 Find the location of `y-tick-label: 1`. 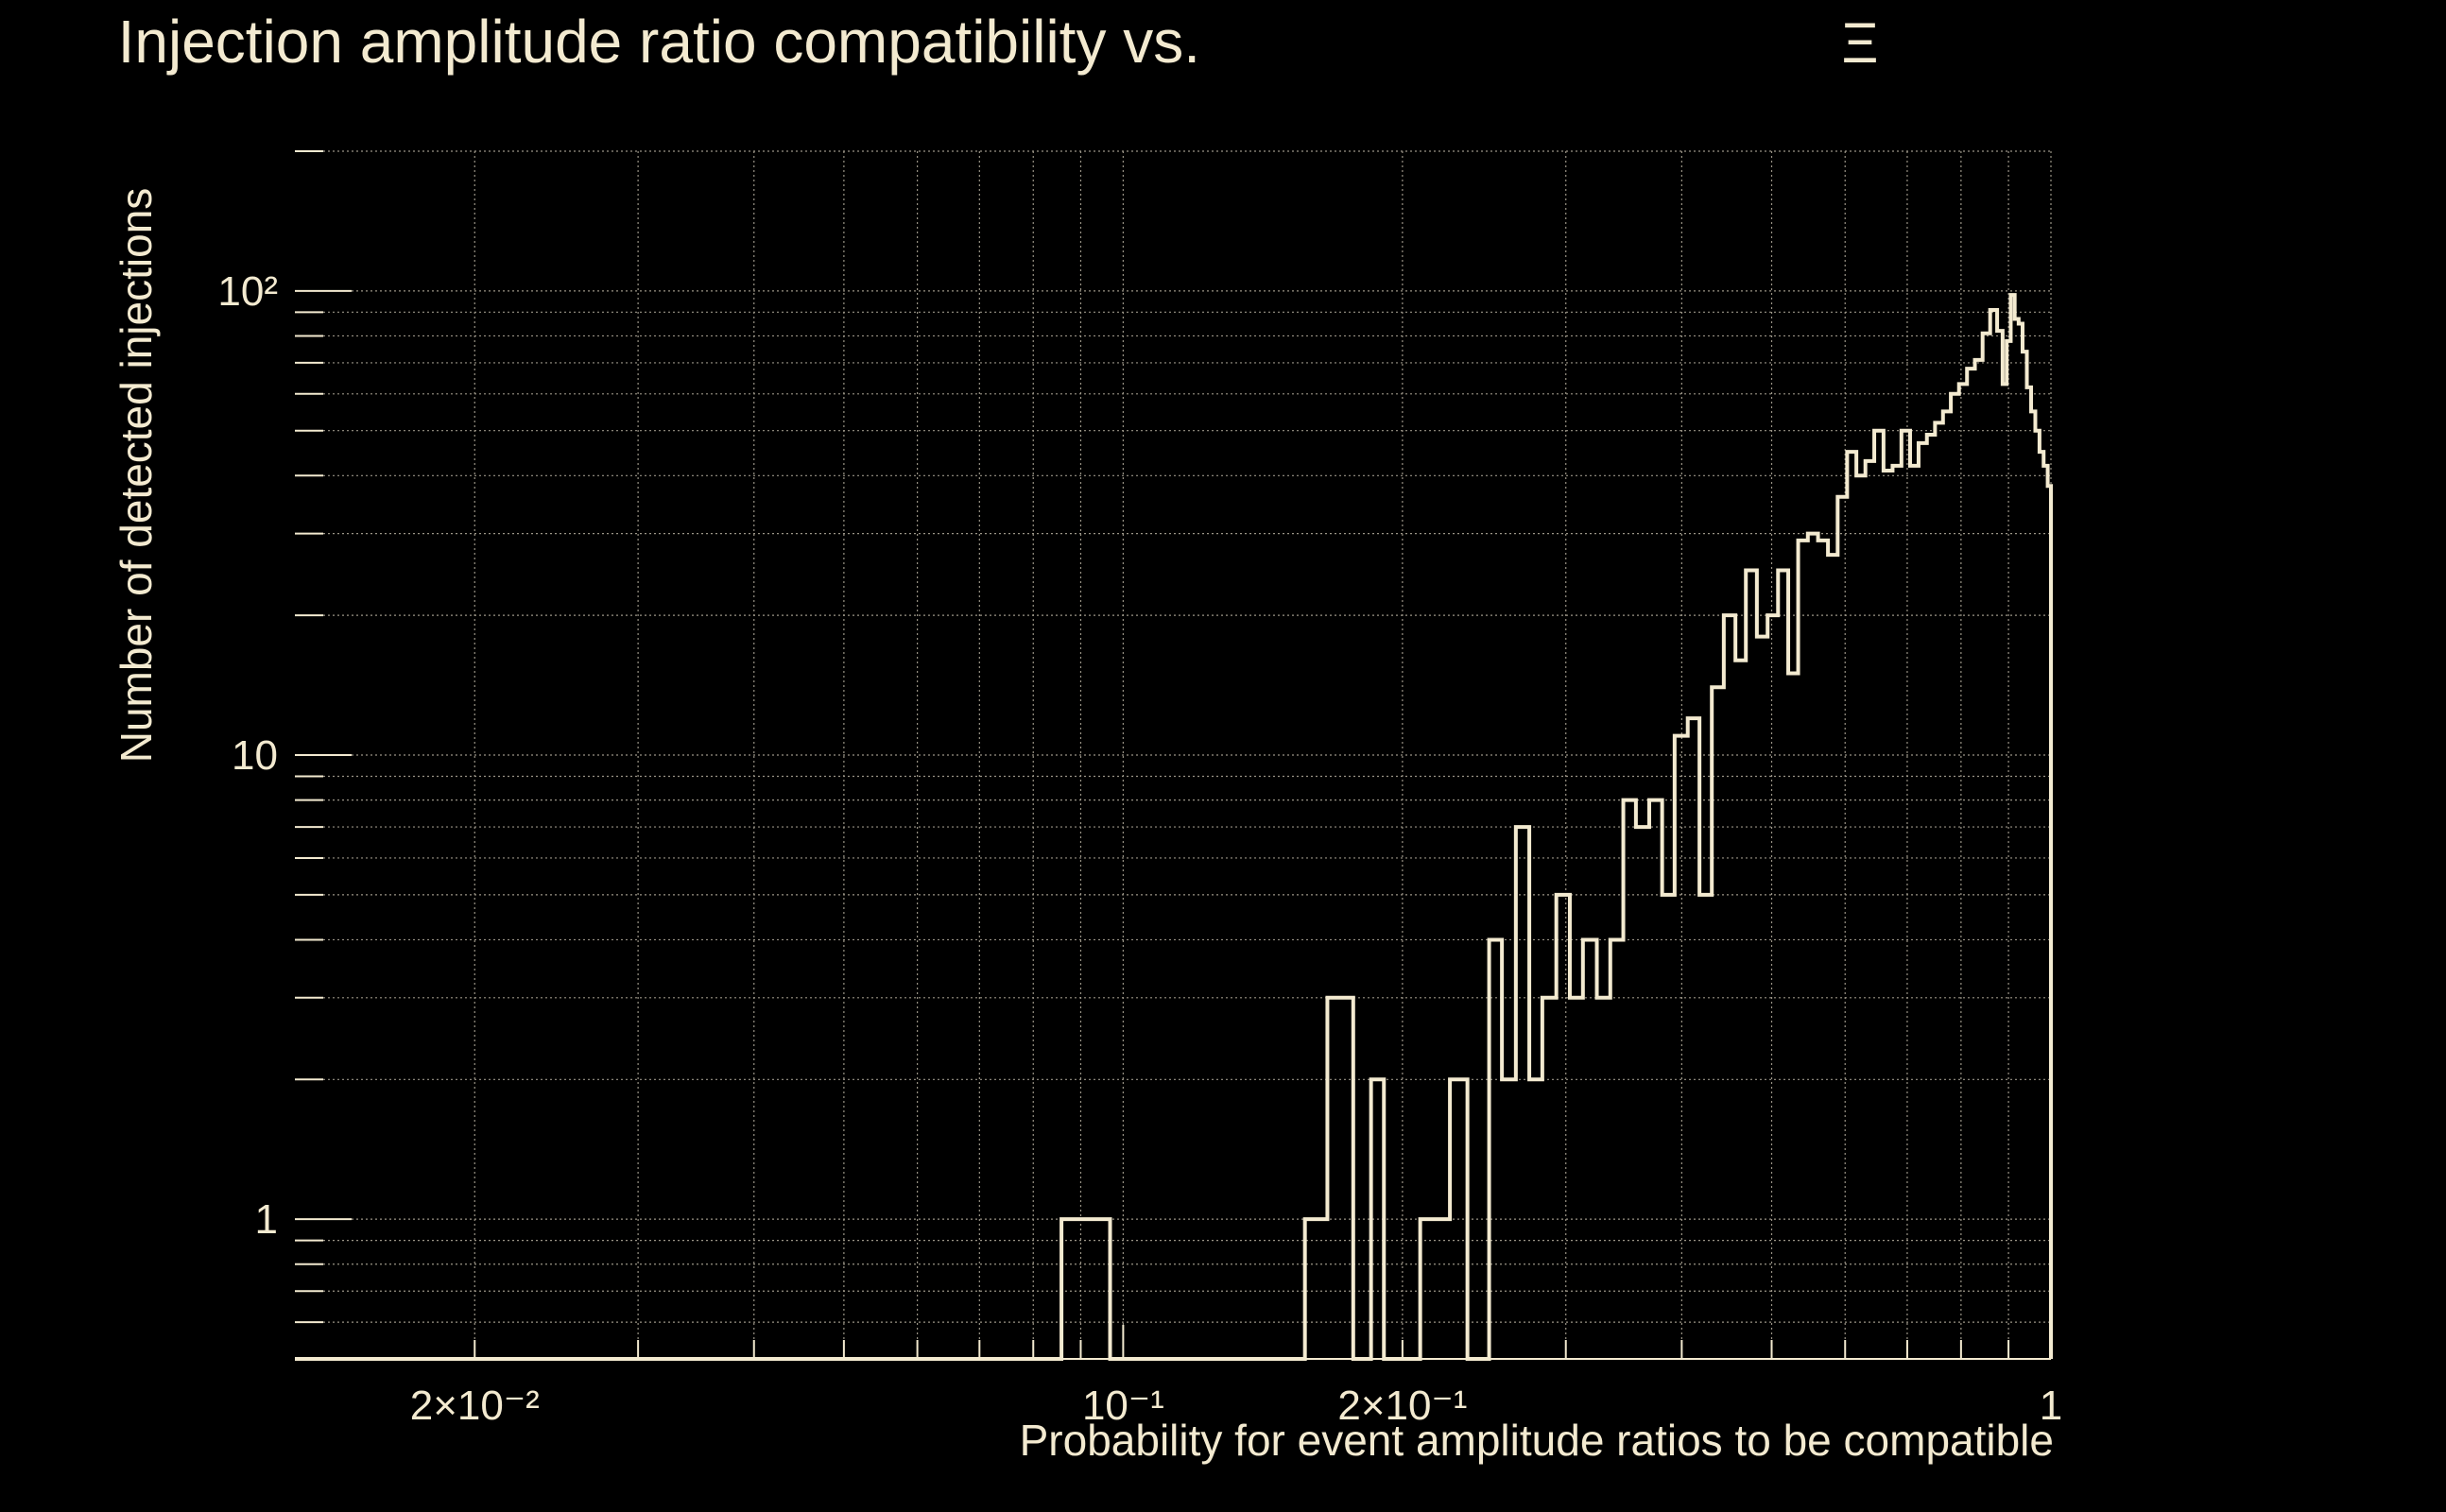

y-tick-label: 1 is located at coordinates (266, 1219).